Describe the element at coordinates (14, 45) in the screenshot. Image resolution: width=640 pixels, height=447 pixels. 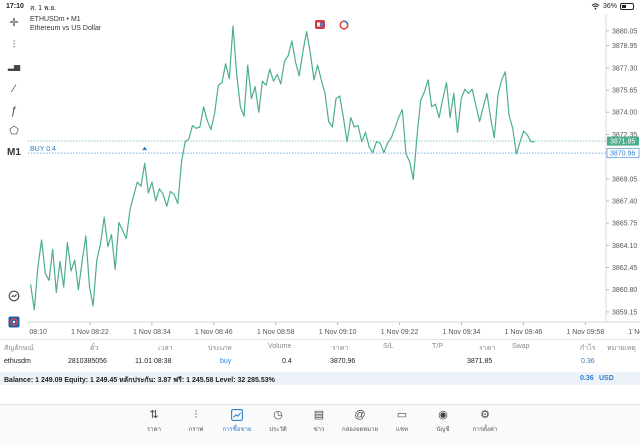
I see `candlestick-icon: ⫶` at that location.